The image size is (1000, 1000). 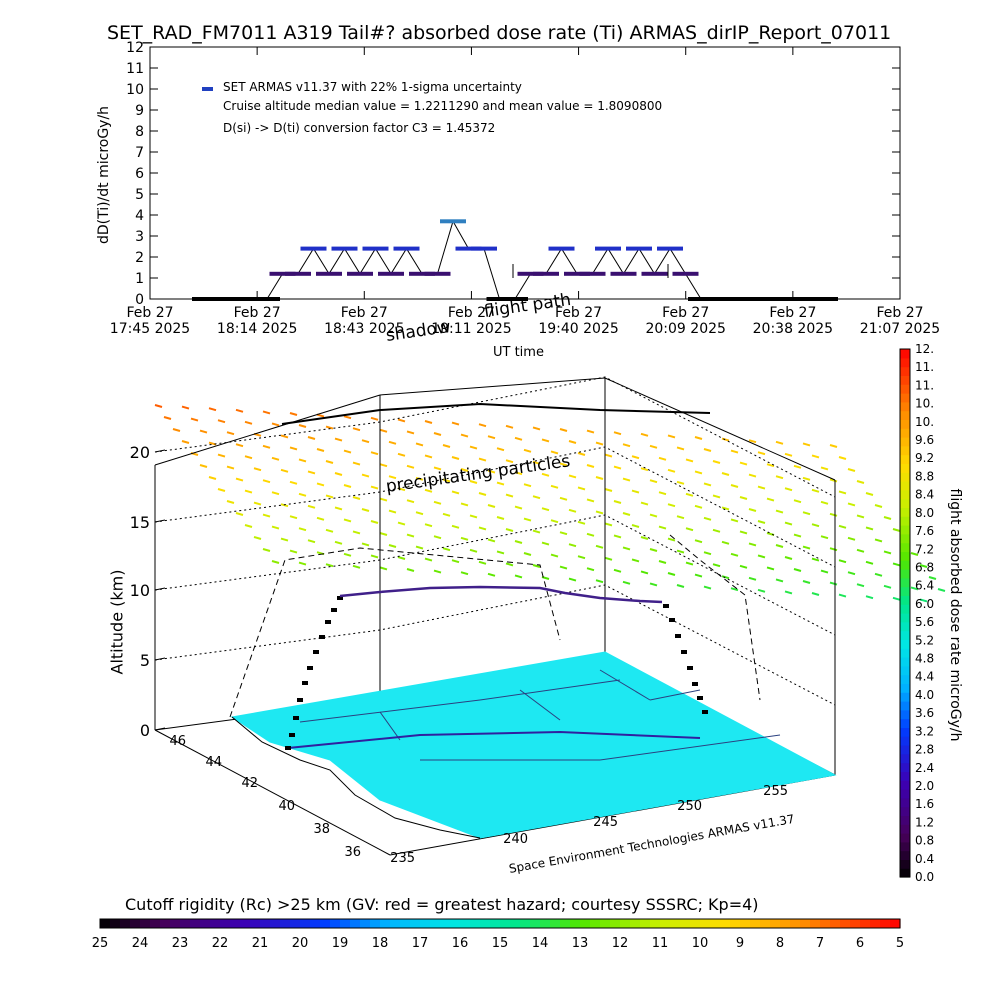 What do you see at coordinates (740, 943) in the screenshot?
I see `rigidity-tick-label: 9` at bounding box center [740, 943].